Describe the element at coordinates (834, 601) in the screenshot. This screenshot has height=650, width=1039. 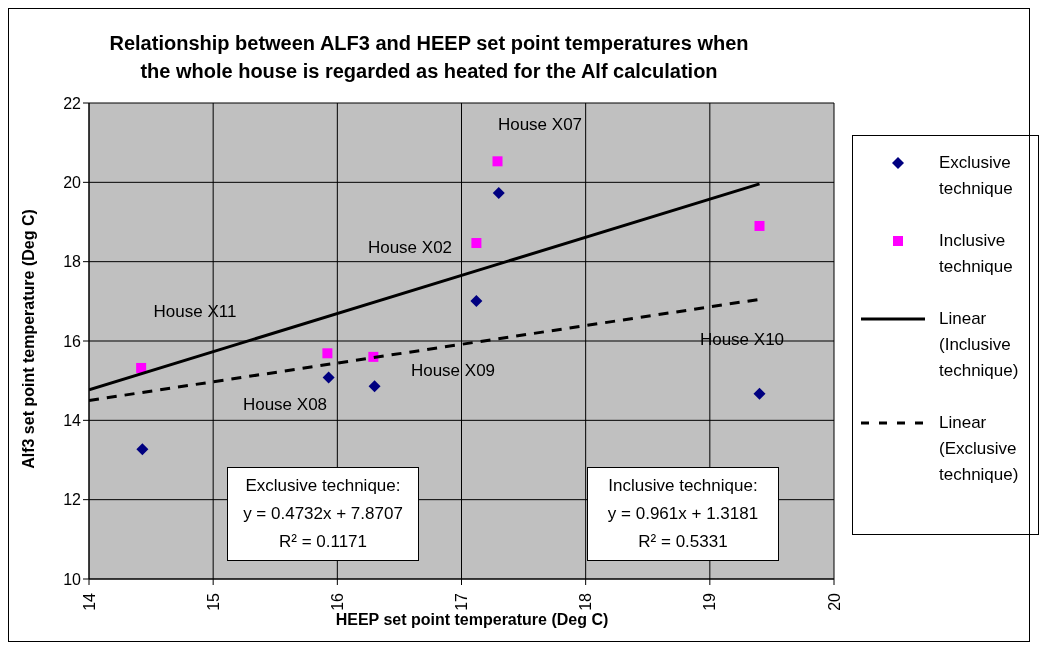
I see `x-tick-label: 20` at that location.